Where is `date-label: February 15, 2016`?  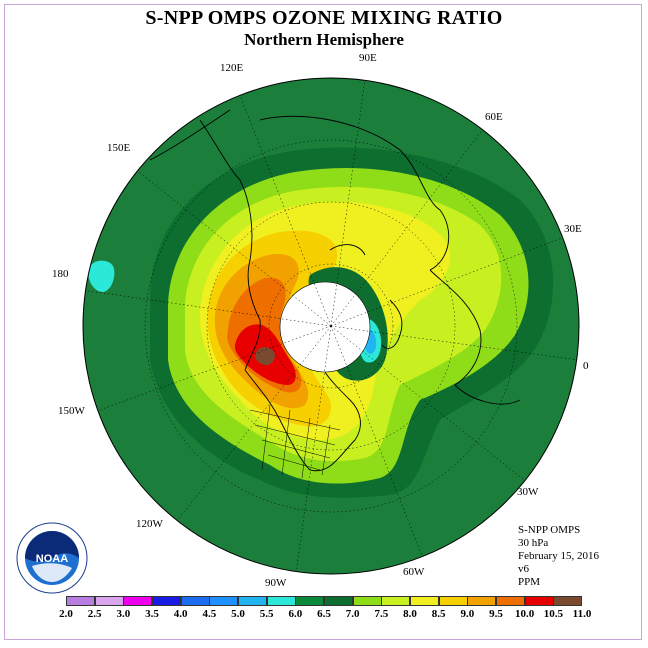
date-label: February 15, 2016 is located at coordinates (558, 556).